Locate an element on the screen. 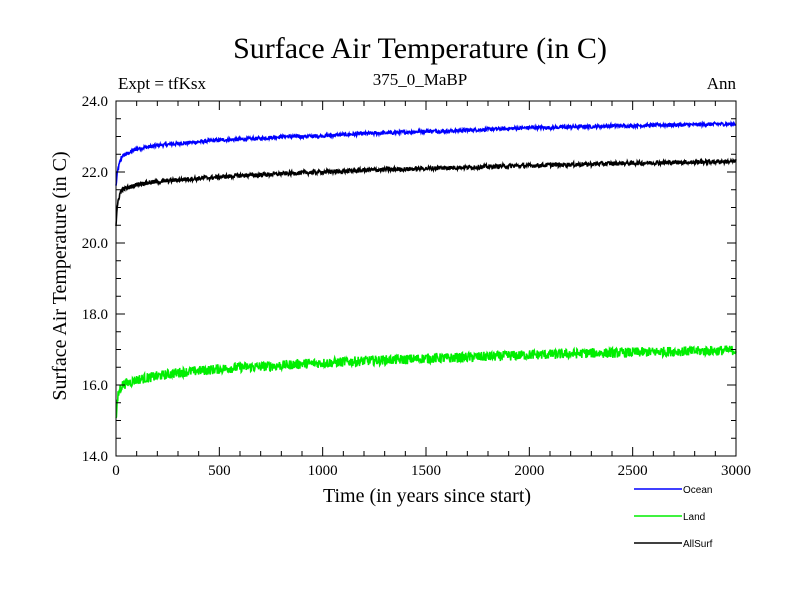 This screenshot has width=800, height=600. y-axis-label: Surface Air Temperature (in C) is located at coordinates (60, 275).